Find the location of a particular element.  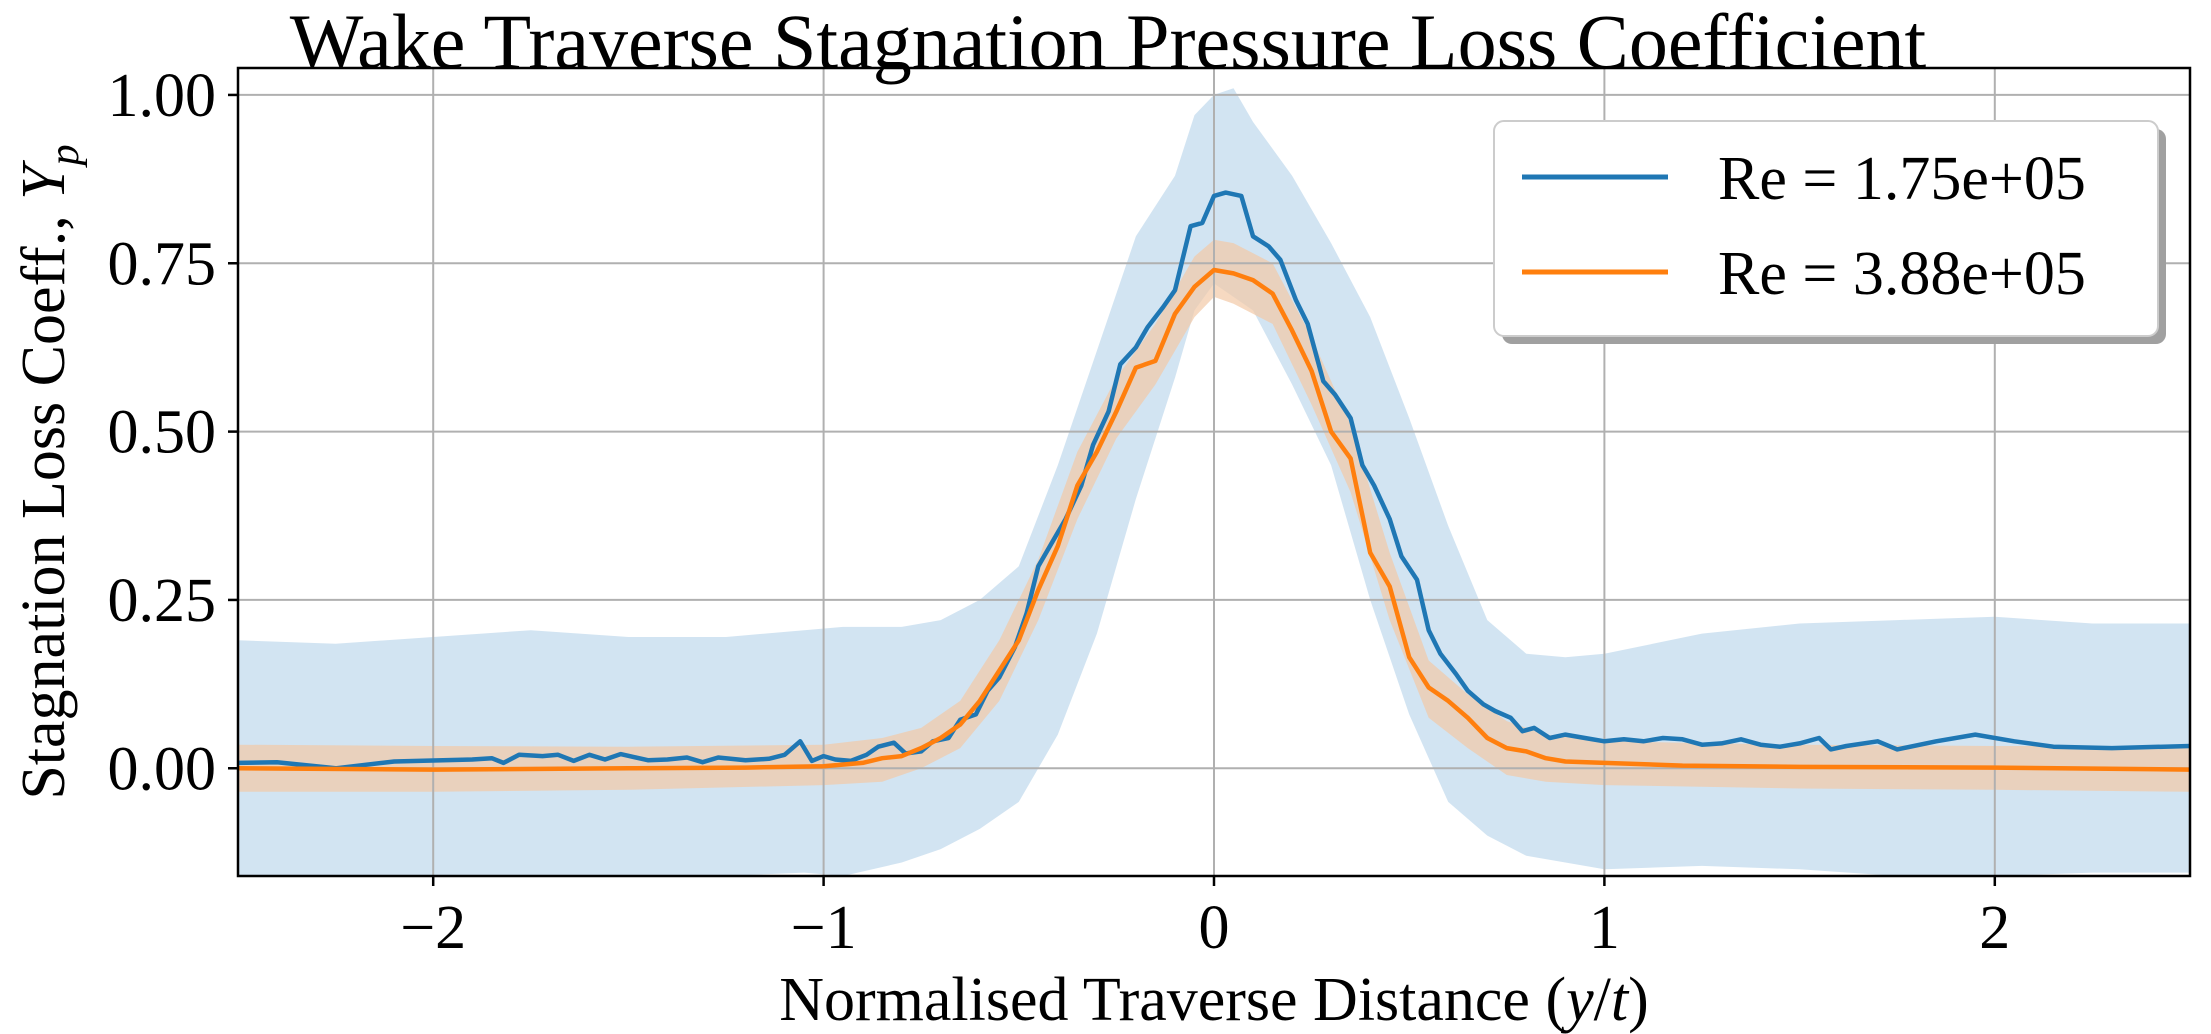

x-tick-label: −1 is located at coordinates (824, 928).